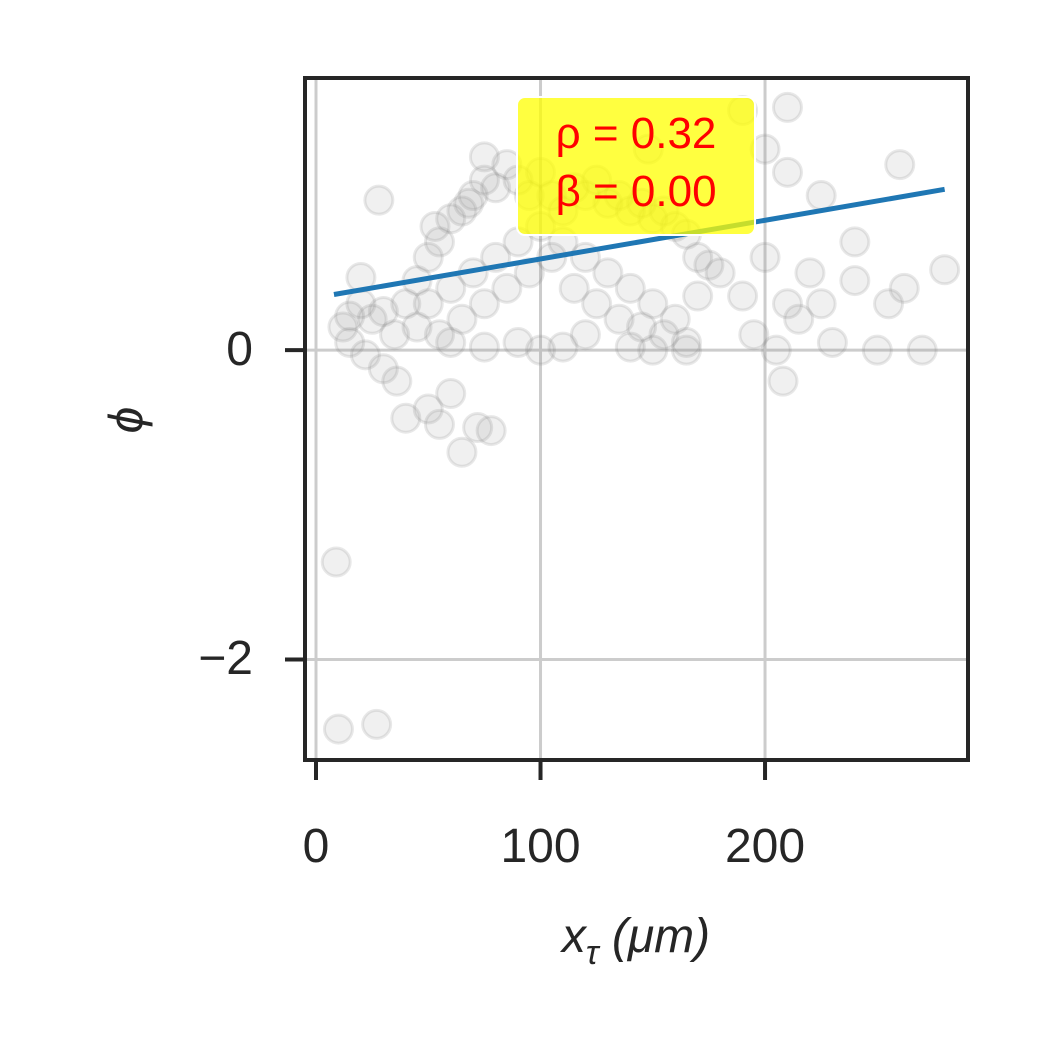 The image size is (1050, 1050). I want to click on x-label-var: x, so click(574, 936).